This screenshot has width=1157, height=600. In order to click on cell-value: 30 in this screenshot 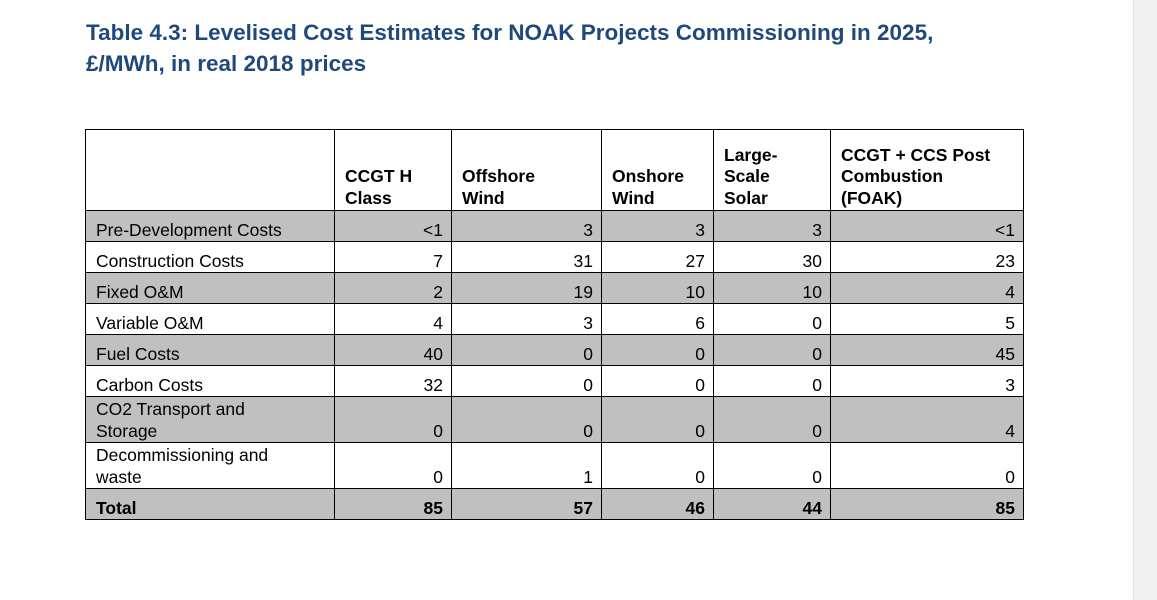, I will do `click(772, 257)`.